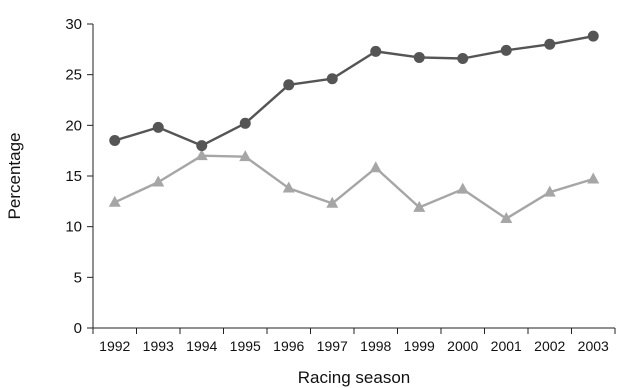 This screenshot has height=388, width=630. Describe the element at coordinates (506, 346) in the screenshot. I see `x-tick-label: 2001` at that location.